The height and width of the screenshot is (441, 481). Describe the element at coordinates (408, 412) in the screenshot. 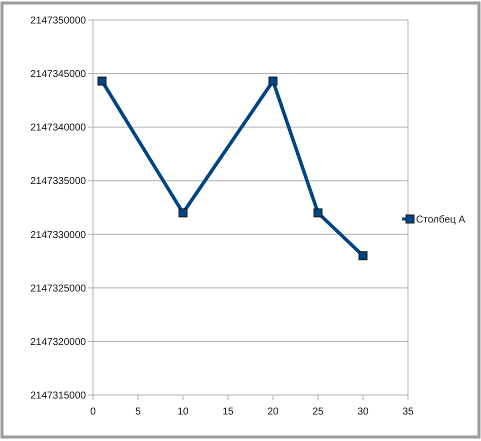

I see `x-tick-label: 35` at that location.